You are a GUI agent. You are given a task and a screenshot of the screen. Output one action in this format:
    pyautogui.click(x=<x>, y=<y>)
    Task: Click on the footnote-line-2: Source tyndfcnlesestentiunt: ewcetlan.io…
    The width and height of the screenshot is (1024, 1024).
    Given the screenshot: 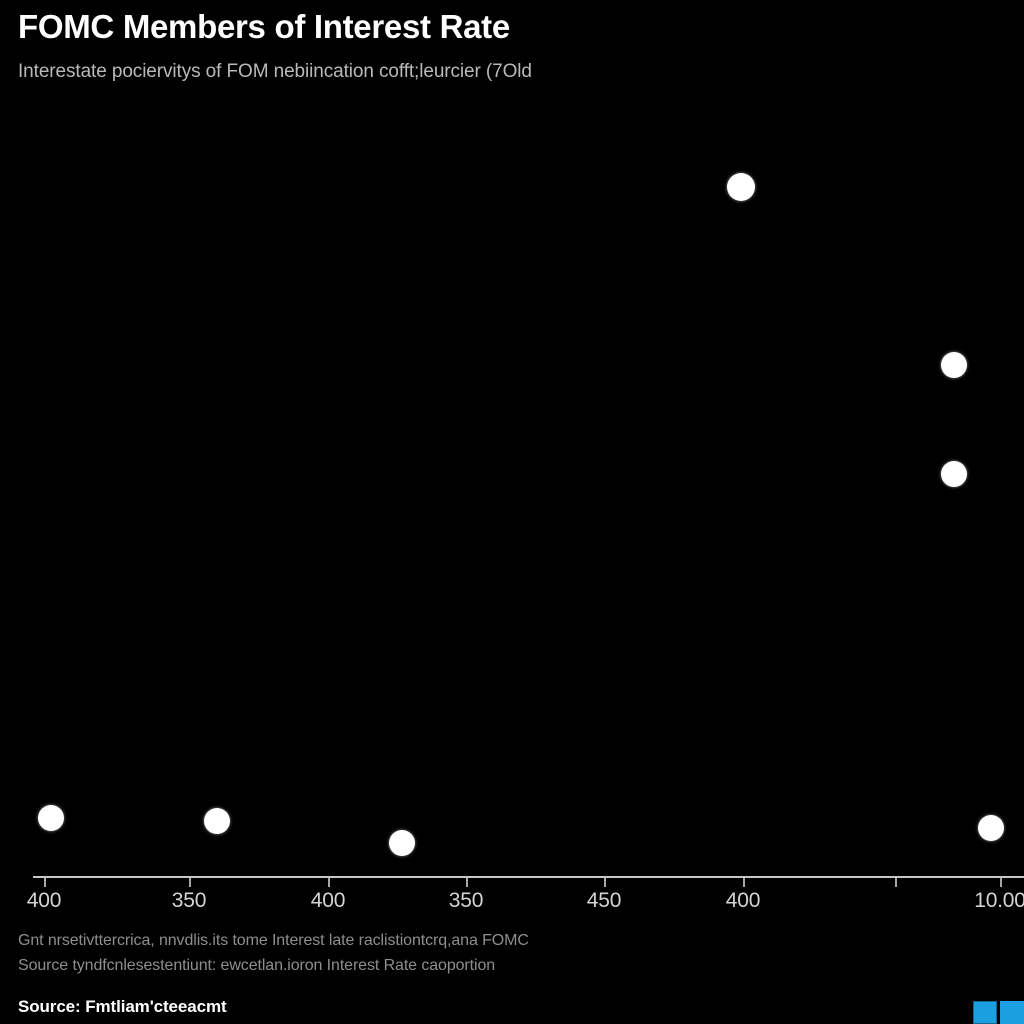 What is the action you would take?
    pyautogui.click(x=257, y=965)
    